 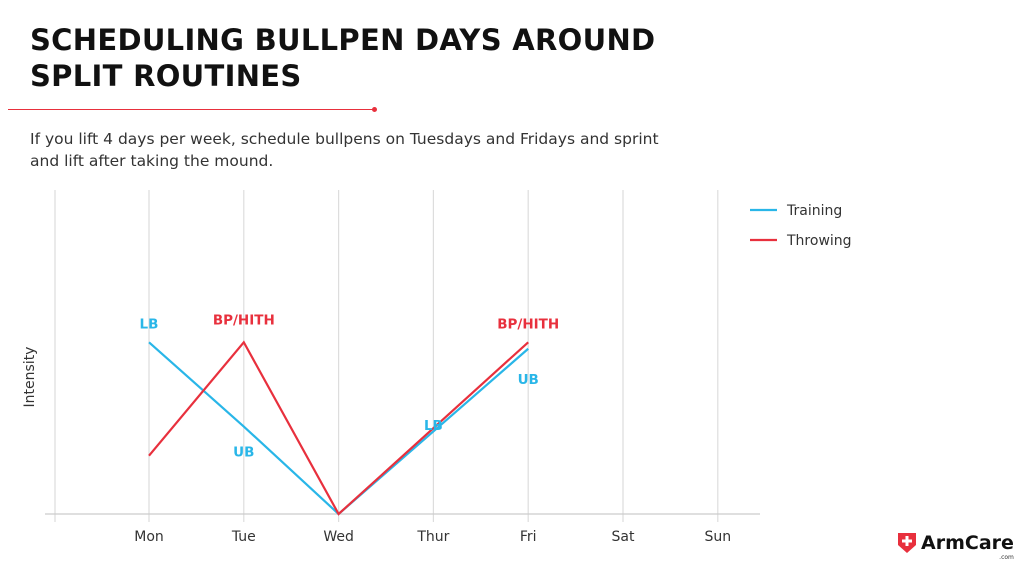 I want to click on x-tick-label: Fri, so click(x=528, y=537).